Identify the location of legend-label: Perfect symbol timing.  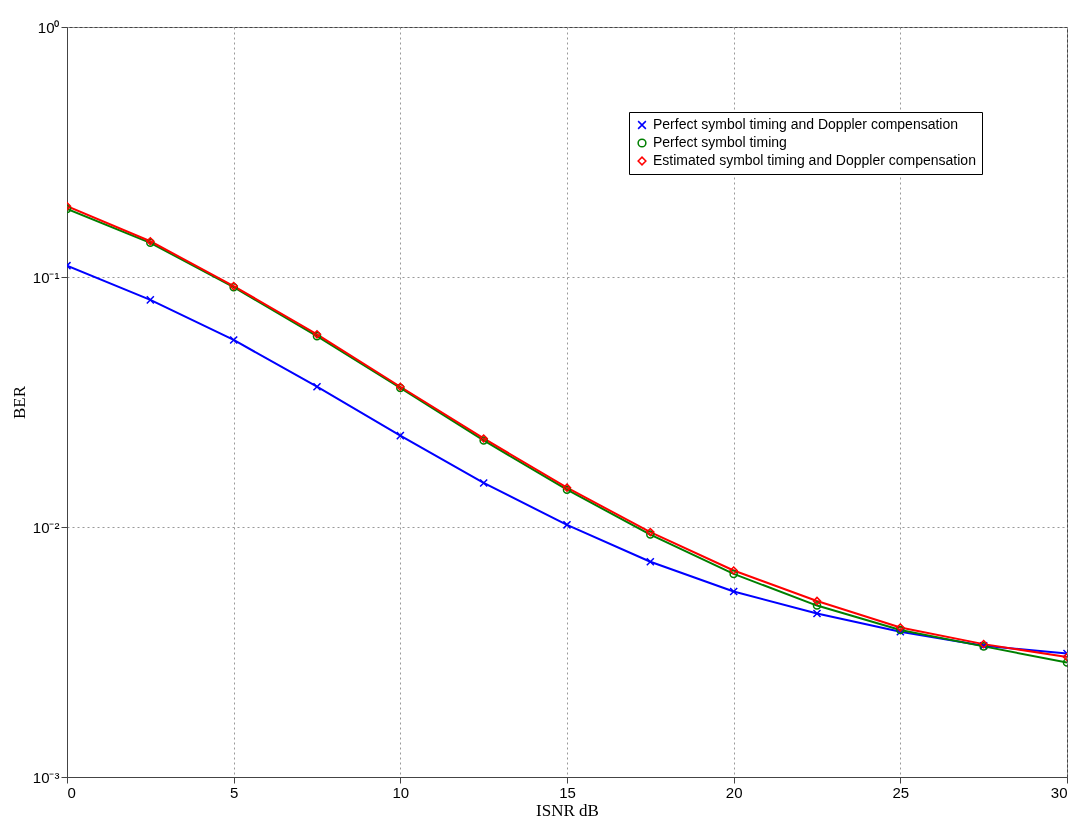
(720, 142).